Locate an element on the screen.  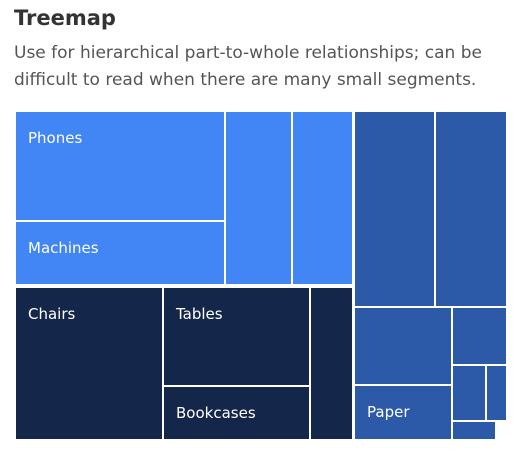
tile-label-tables: Tables is located at coordinates (199, 314).